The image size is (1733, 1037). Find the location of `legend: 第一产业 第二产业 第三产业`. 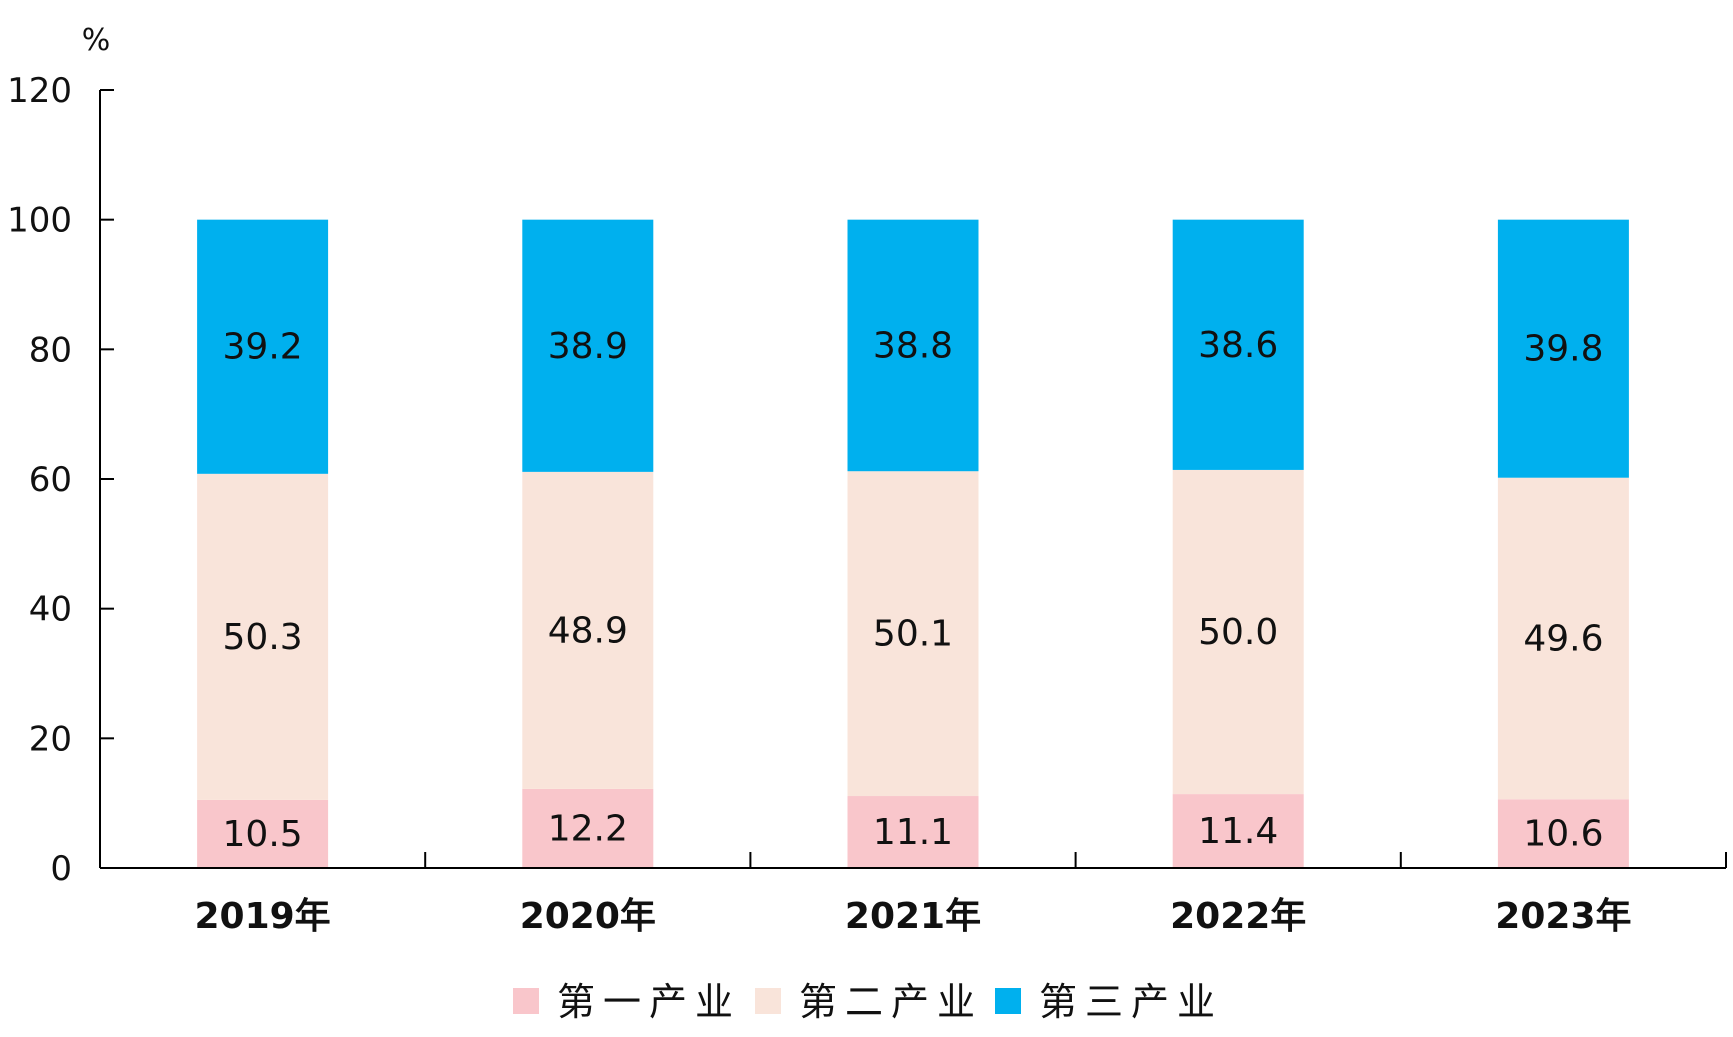

legend: 第一产业 第二产业 第三产业 is located at coordinates (868, 1002).